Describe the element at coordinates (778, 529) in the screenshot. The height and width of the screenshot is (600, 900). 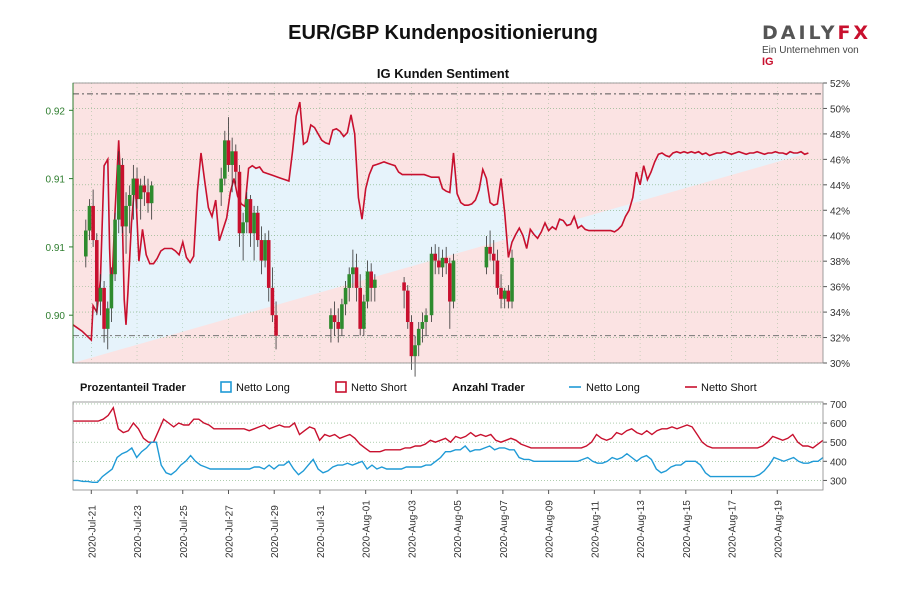
I see `x-tick-label: 2020-Aug-19` at that location.